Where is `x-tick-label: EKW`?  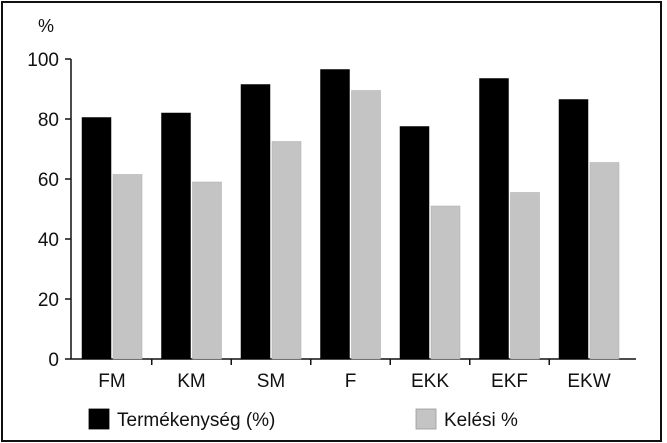 x-tick-label: EKW is located at coordinates (588, 381).